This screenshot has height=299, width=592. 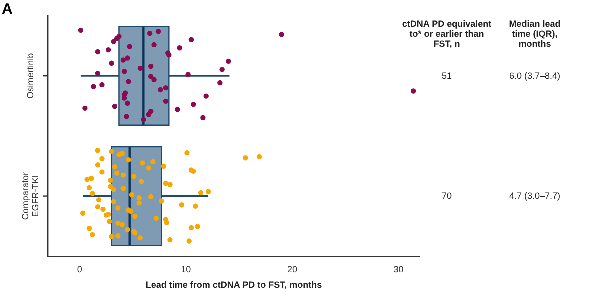 I want to click on text: 4.7 (3.0–7.7), so click(x=535, y=196).